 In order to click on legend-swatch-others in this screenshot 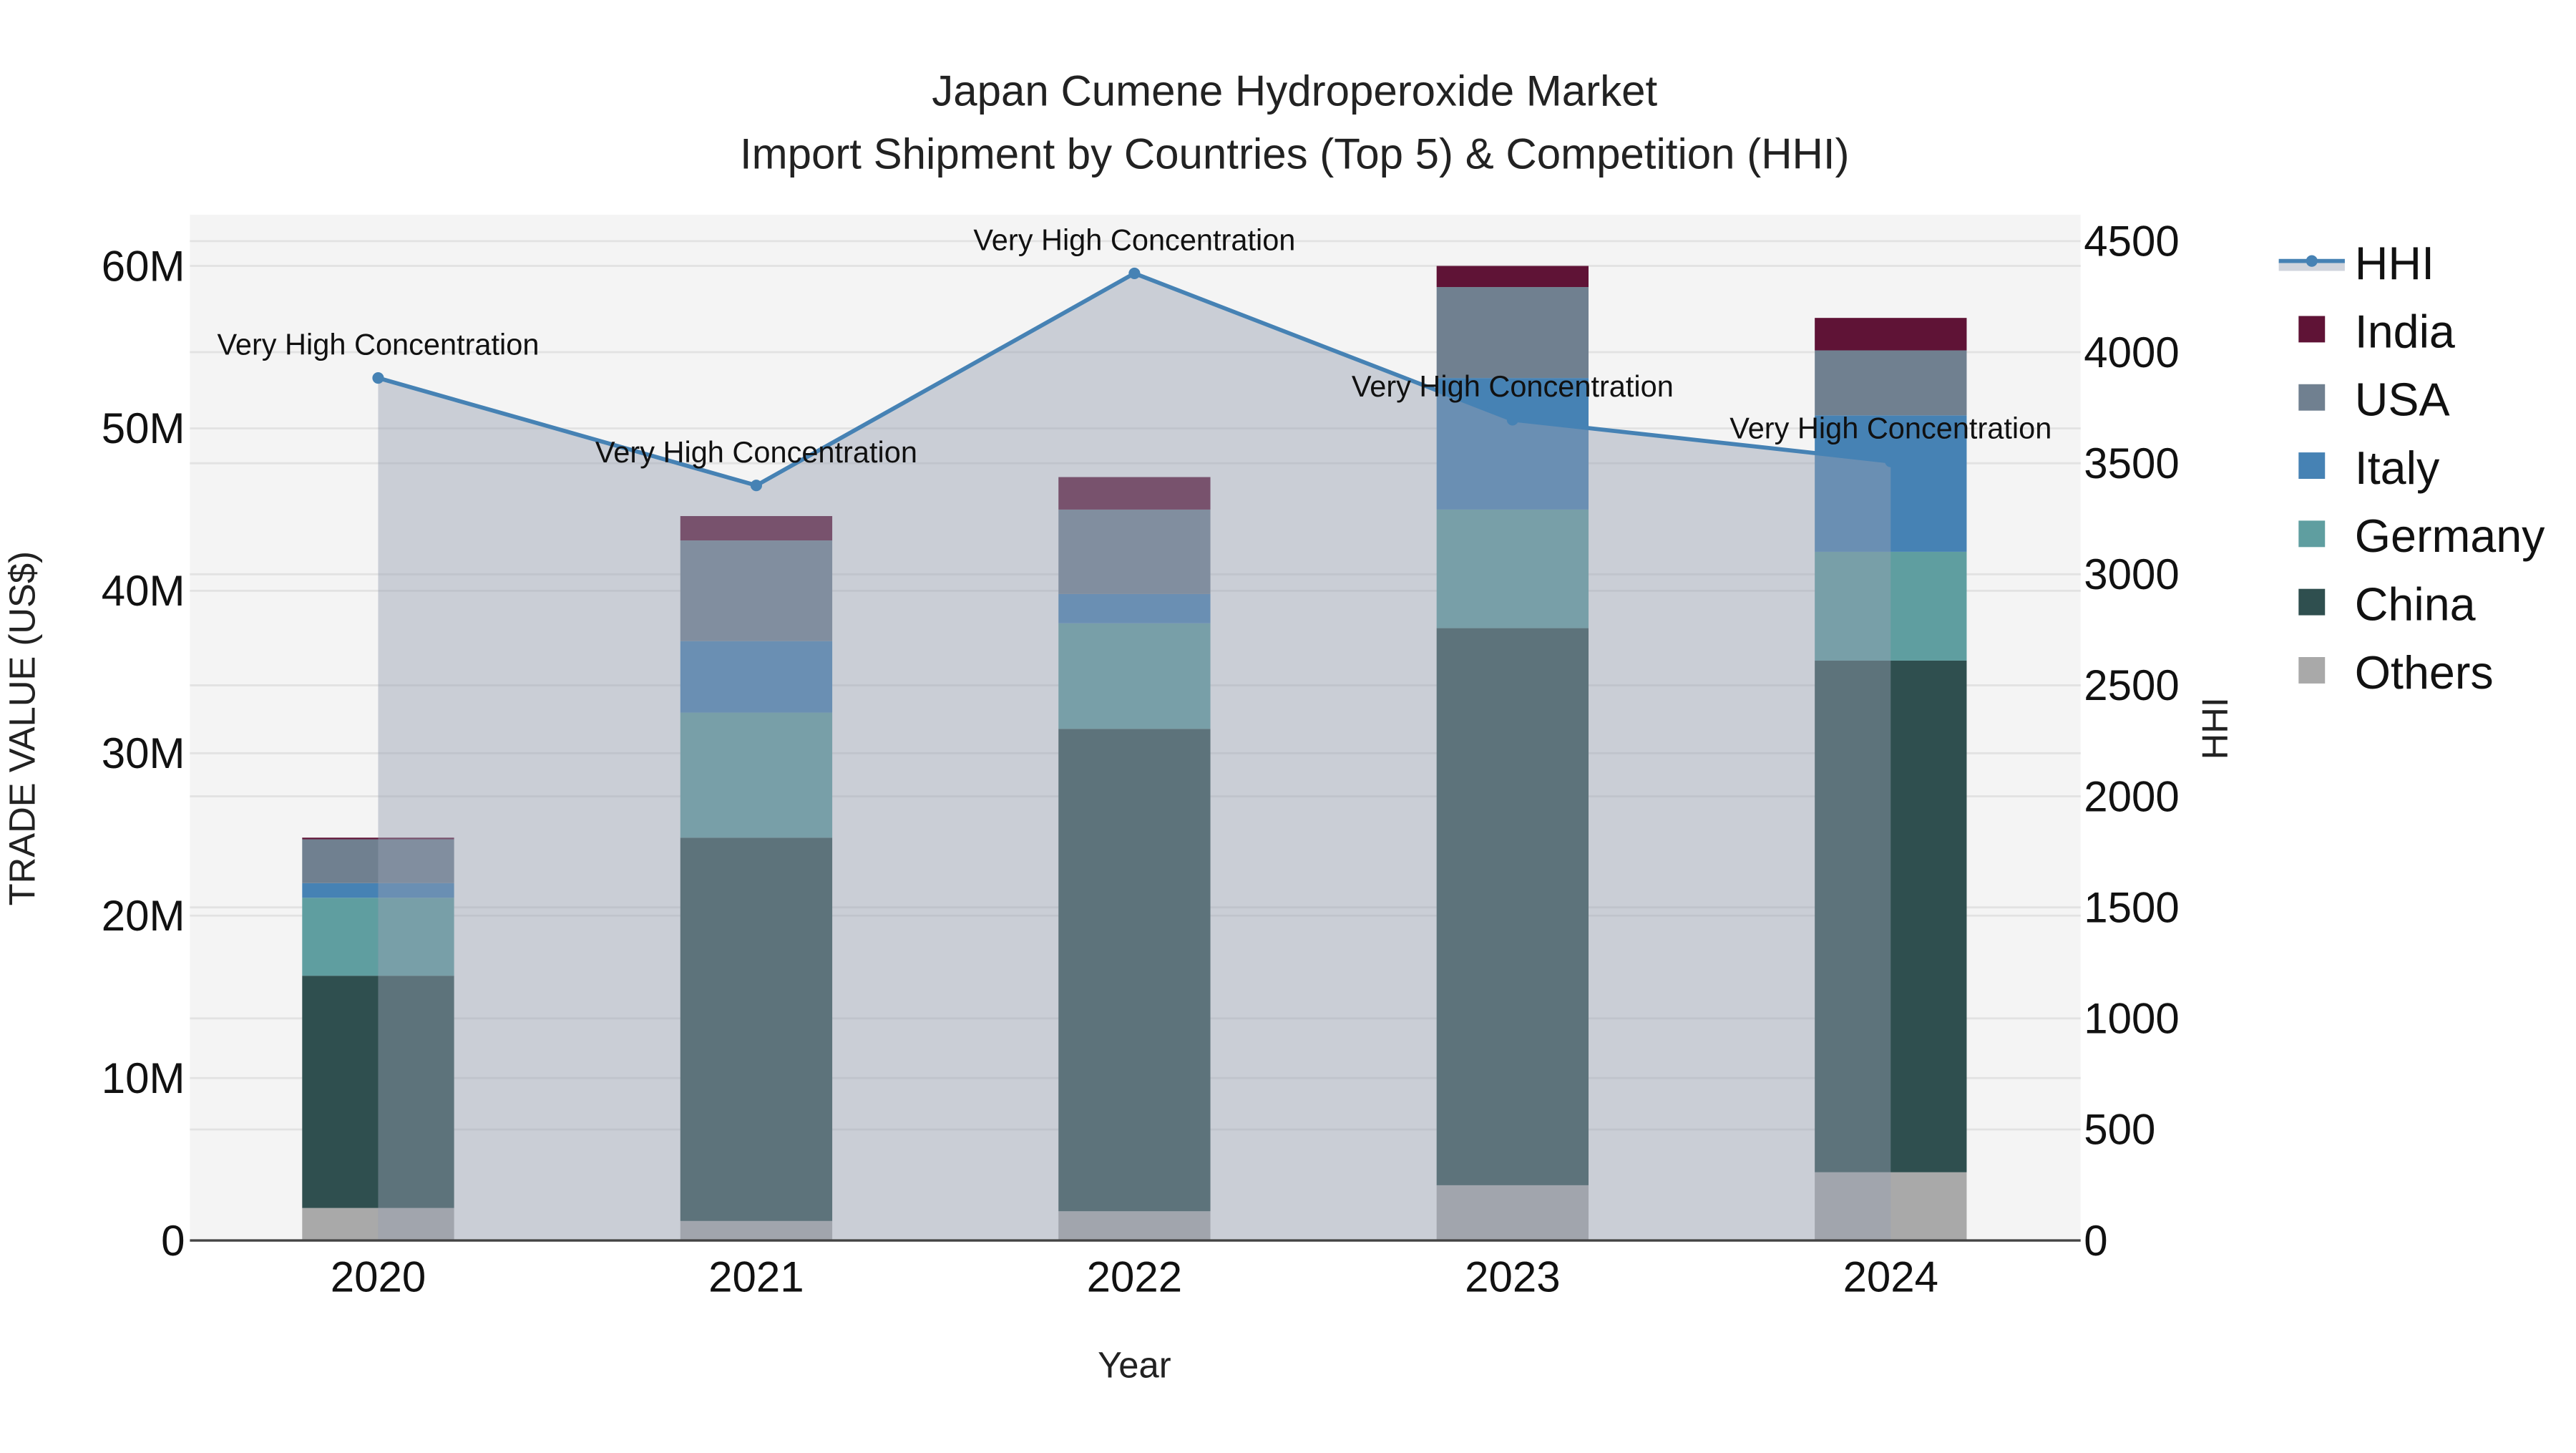, I will do `click(2312, 670)`.